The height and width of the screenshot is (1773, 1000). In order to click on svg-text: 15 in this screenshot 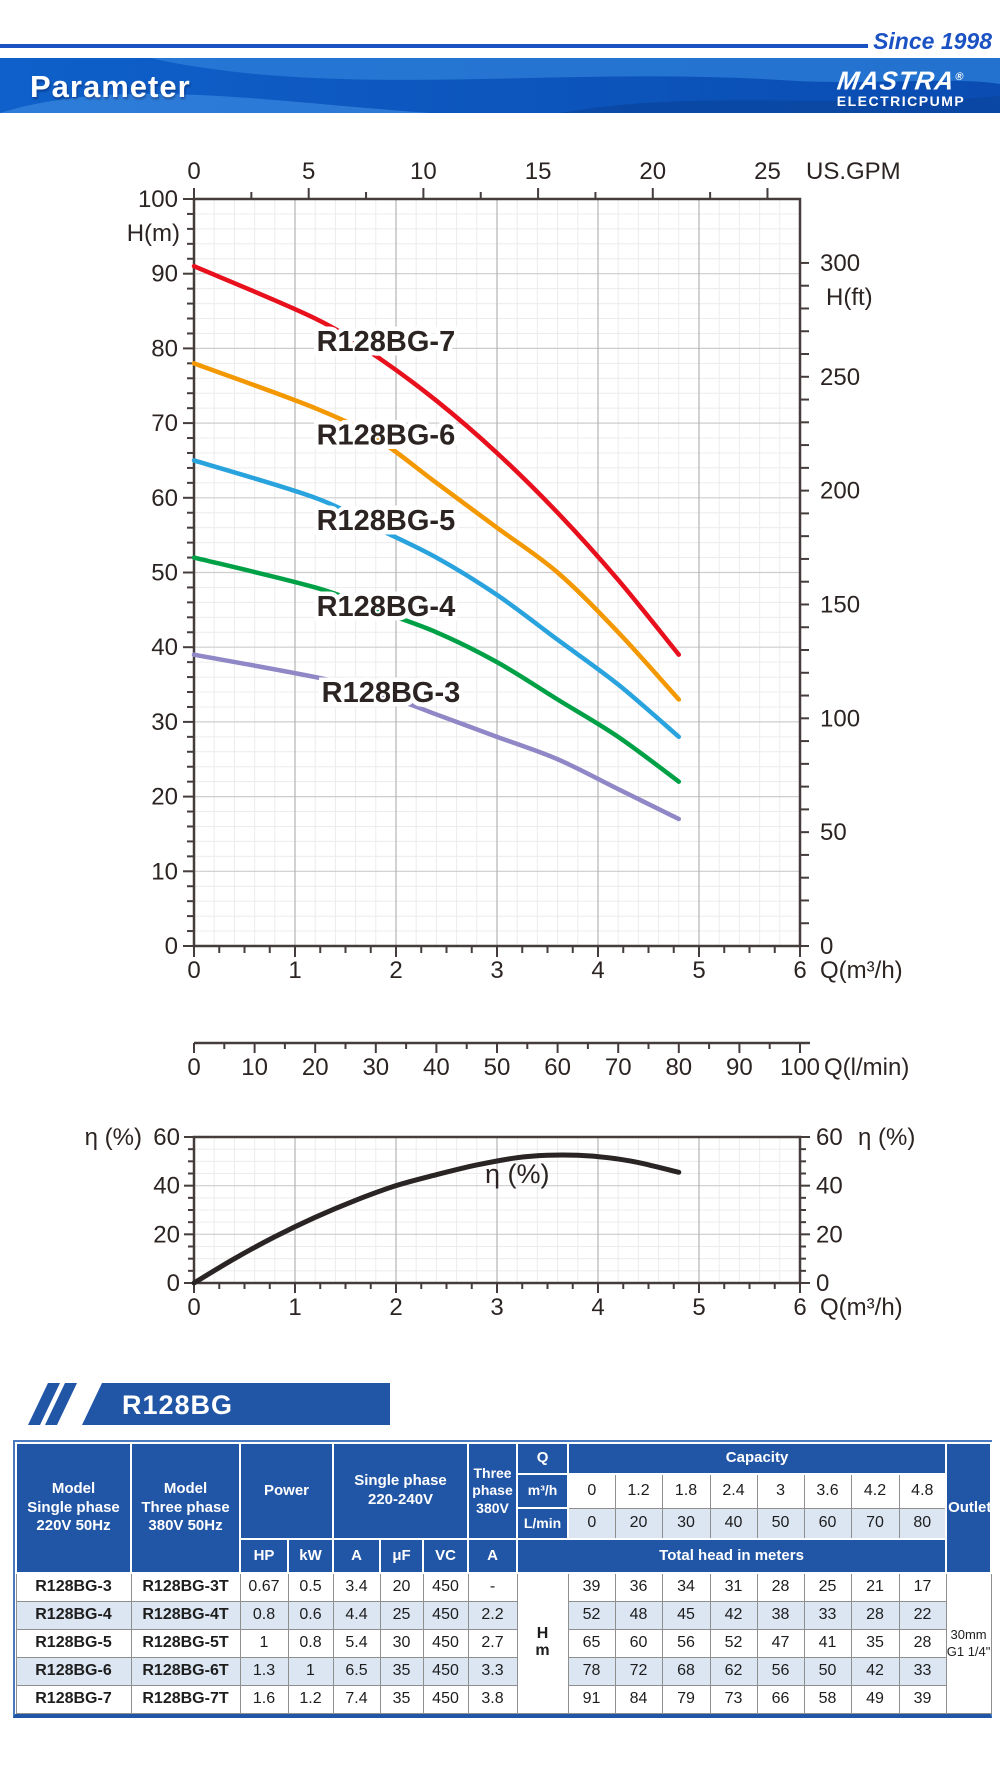, I will do `click(538, 171)`.